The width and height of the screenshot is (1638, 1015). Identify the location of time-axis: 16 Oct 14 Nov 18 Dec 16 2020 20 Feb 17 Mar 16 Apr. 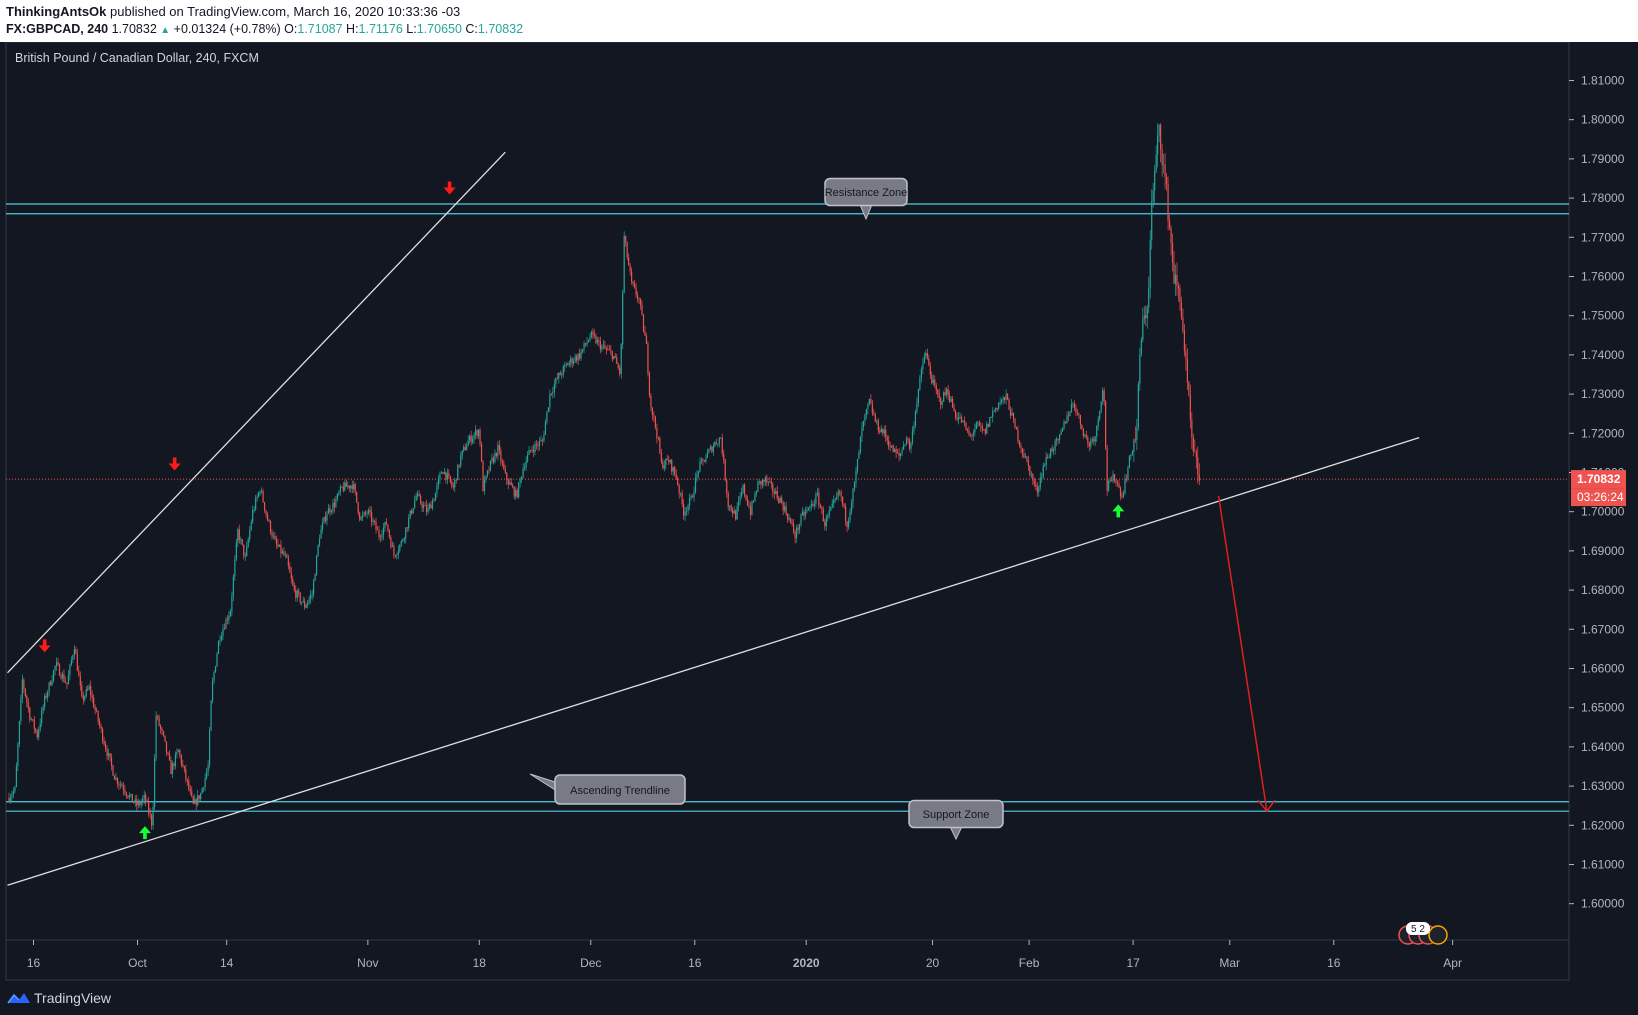
(744, 955).